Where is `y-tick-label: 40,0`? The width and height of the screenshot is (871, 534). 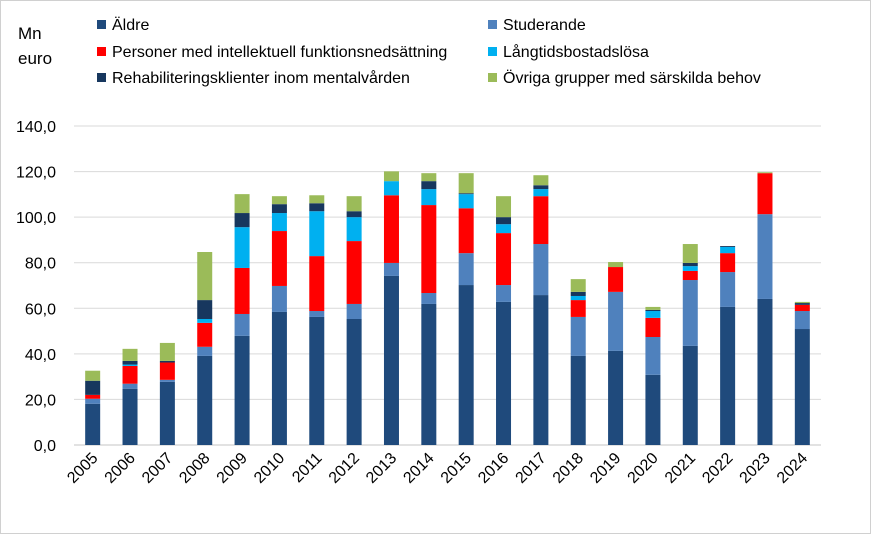 y-tick-label: 40,0 is located at coordinates (40, 355).